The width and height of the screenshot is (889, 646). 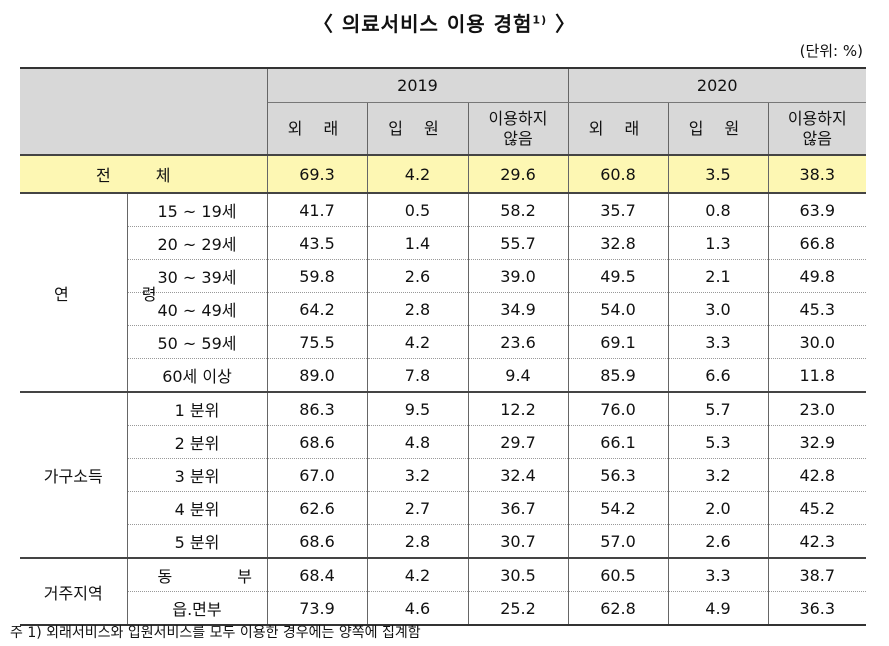 What do you see at coordinates (618, 174) in the screenshot?
I see `table-cell: 60.8` at bounding box center [618, 174].